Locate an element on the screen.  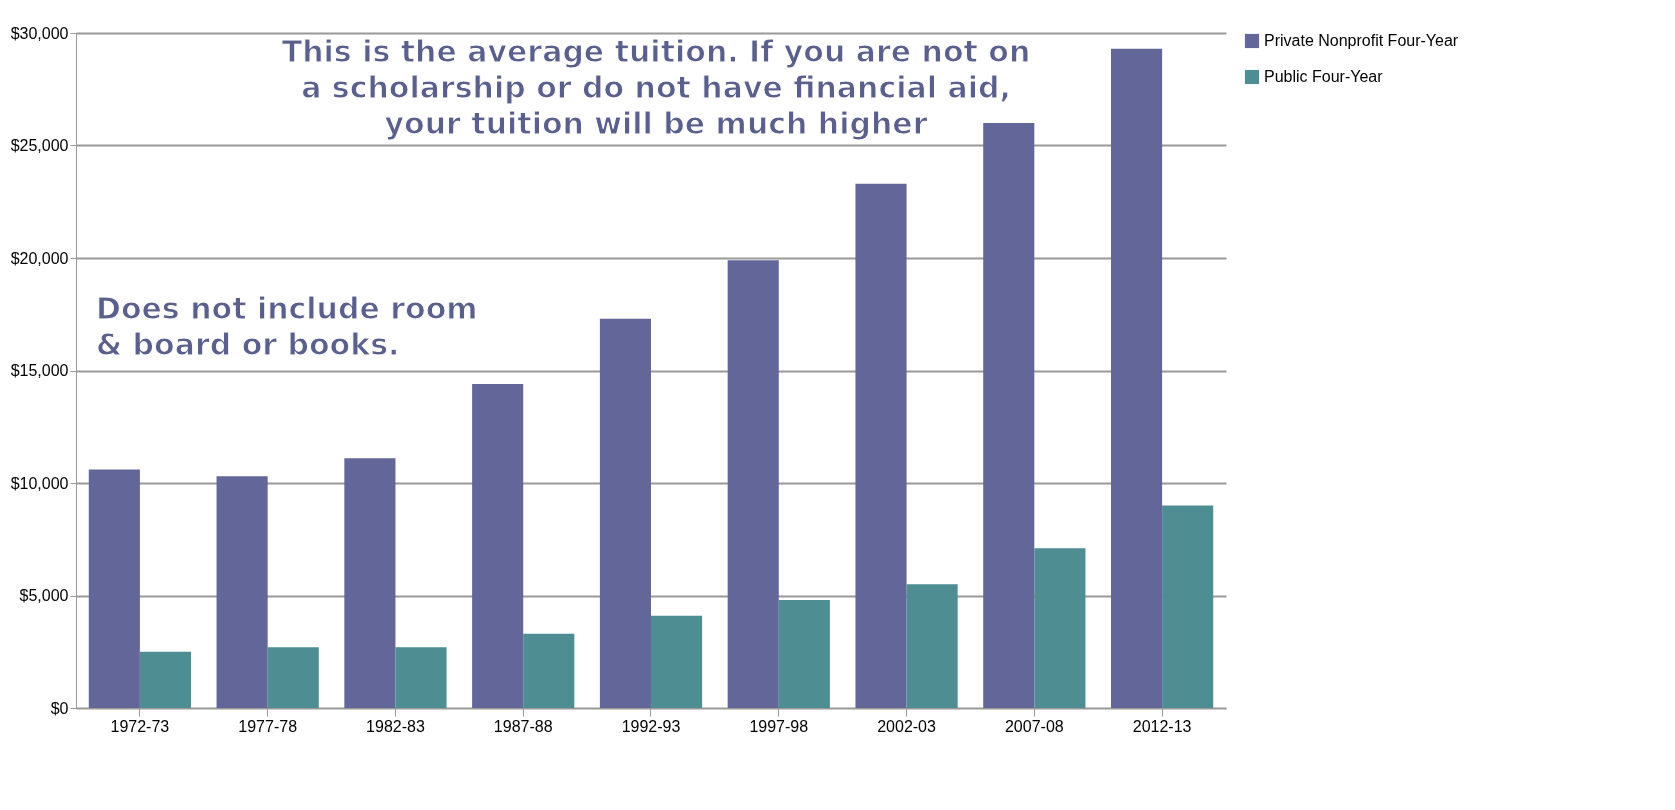
x-tick-label: 1992-93 is located at coordinates (651, 726).